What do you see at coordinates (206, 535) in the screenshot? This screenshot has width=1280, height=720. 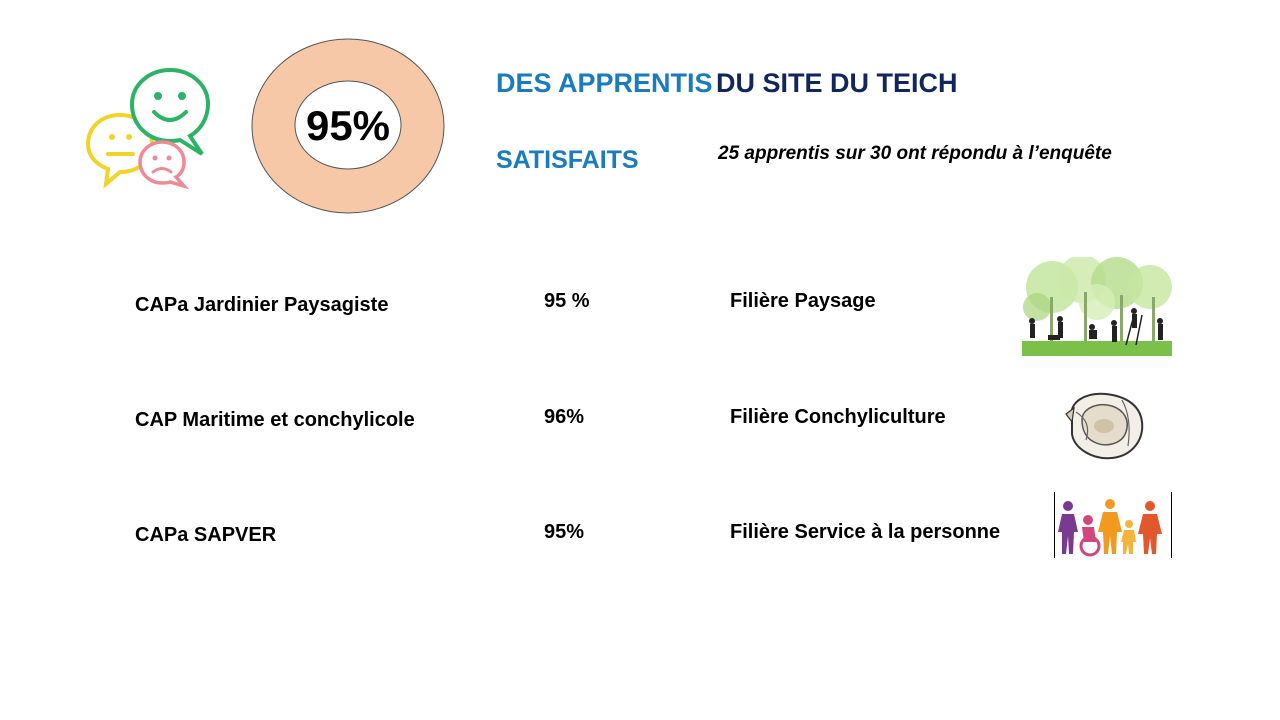 I see `course-name: CAPa SAPVER` at bounding box center [206, 535].